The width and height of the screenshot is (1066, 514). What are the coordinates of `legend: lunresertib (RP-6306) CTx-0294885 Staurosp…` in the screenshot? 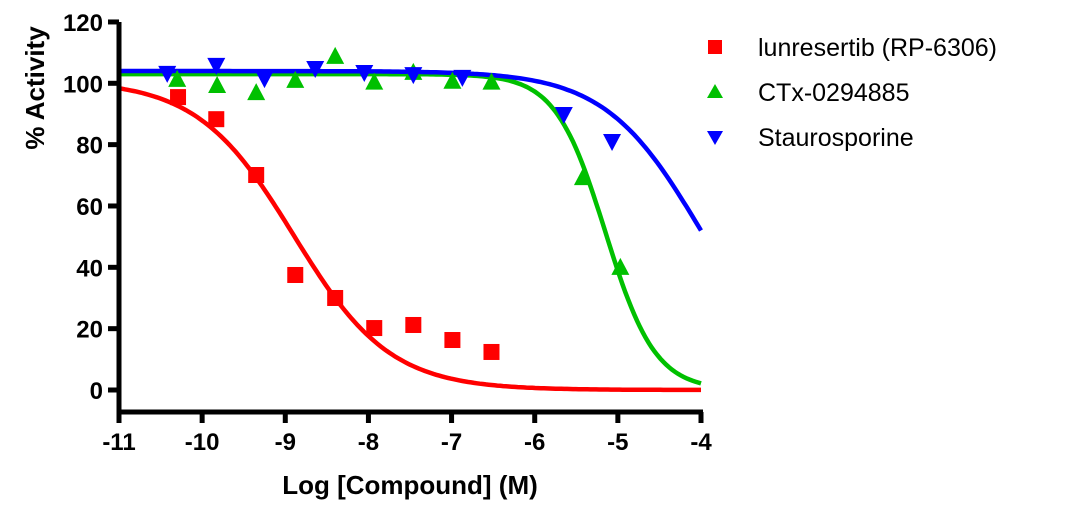 It's located at (852, 93).